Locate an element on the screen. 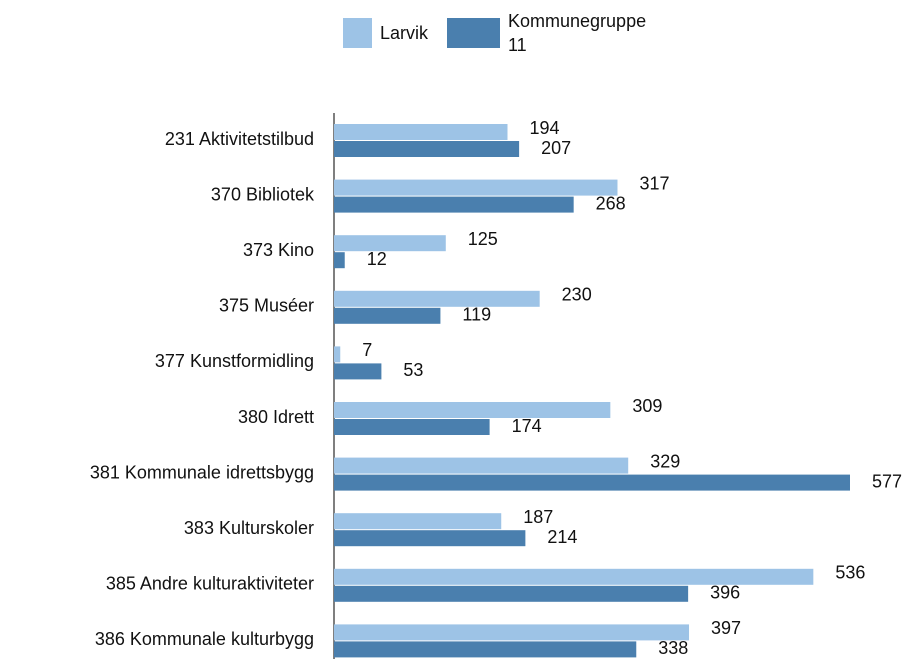  data-label: 12 is located at coordinates (377, 259).